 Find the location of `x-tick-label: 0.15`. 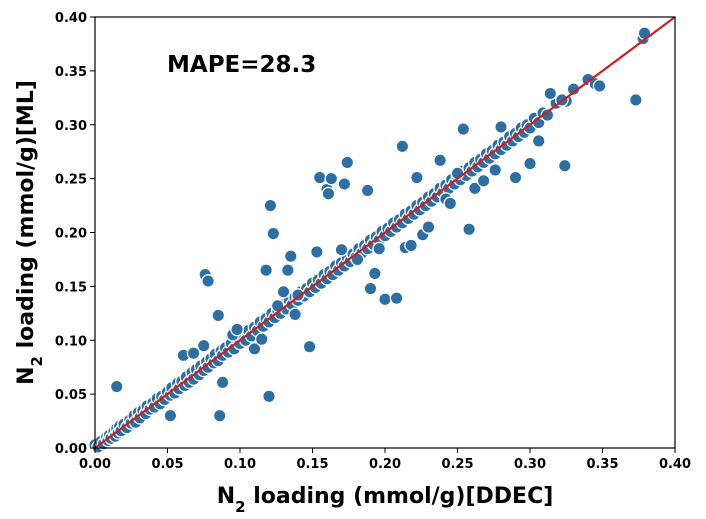

x-tick-label: 0.15 is located at coordinates (312, 464).